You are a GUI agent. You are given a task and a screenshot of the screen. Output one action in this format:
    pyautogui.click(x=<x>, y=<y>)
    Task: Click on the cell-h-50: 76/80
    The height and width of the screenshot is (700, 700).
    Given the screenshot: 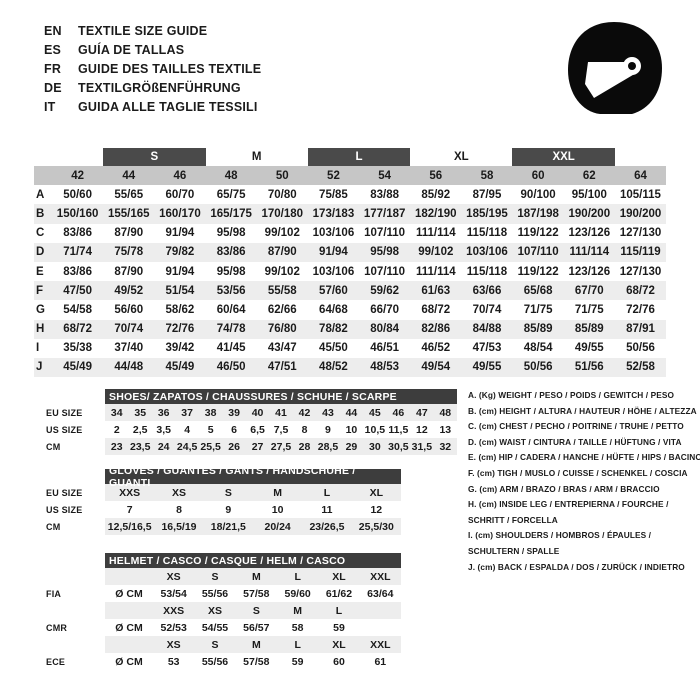 What is the action you would take?
    pyautogui.click(x=282, y=329)
    